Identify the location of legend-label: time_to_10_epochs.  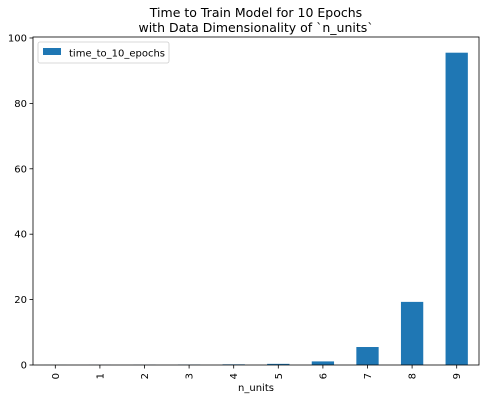
(117, 54).